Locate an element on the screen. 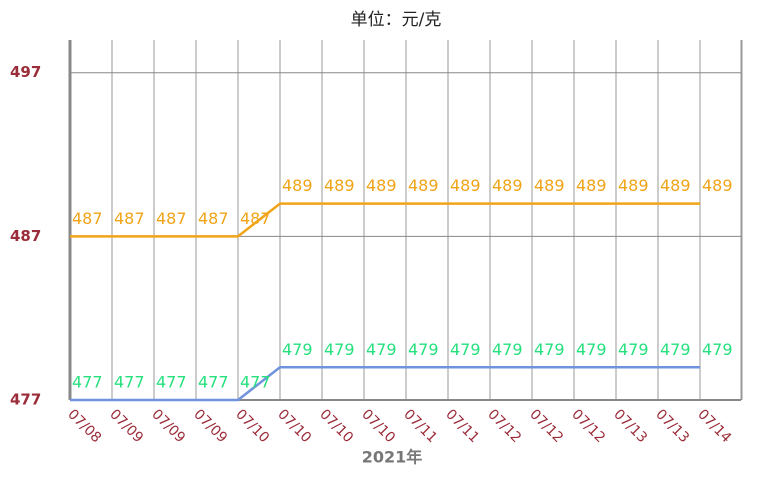 The width and height of the screenshot is (772, 483). y-tick-label: 487 is located at coordinates (25, 236).